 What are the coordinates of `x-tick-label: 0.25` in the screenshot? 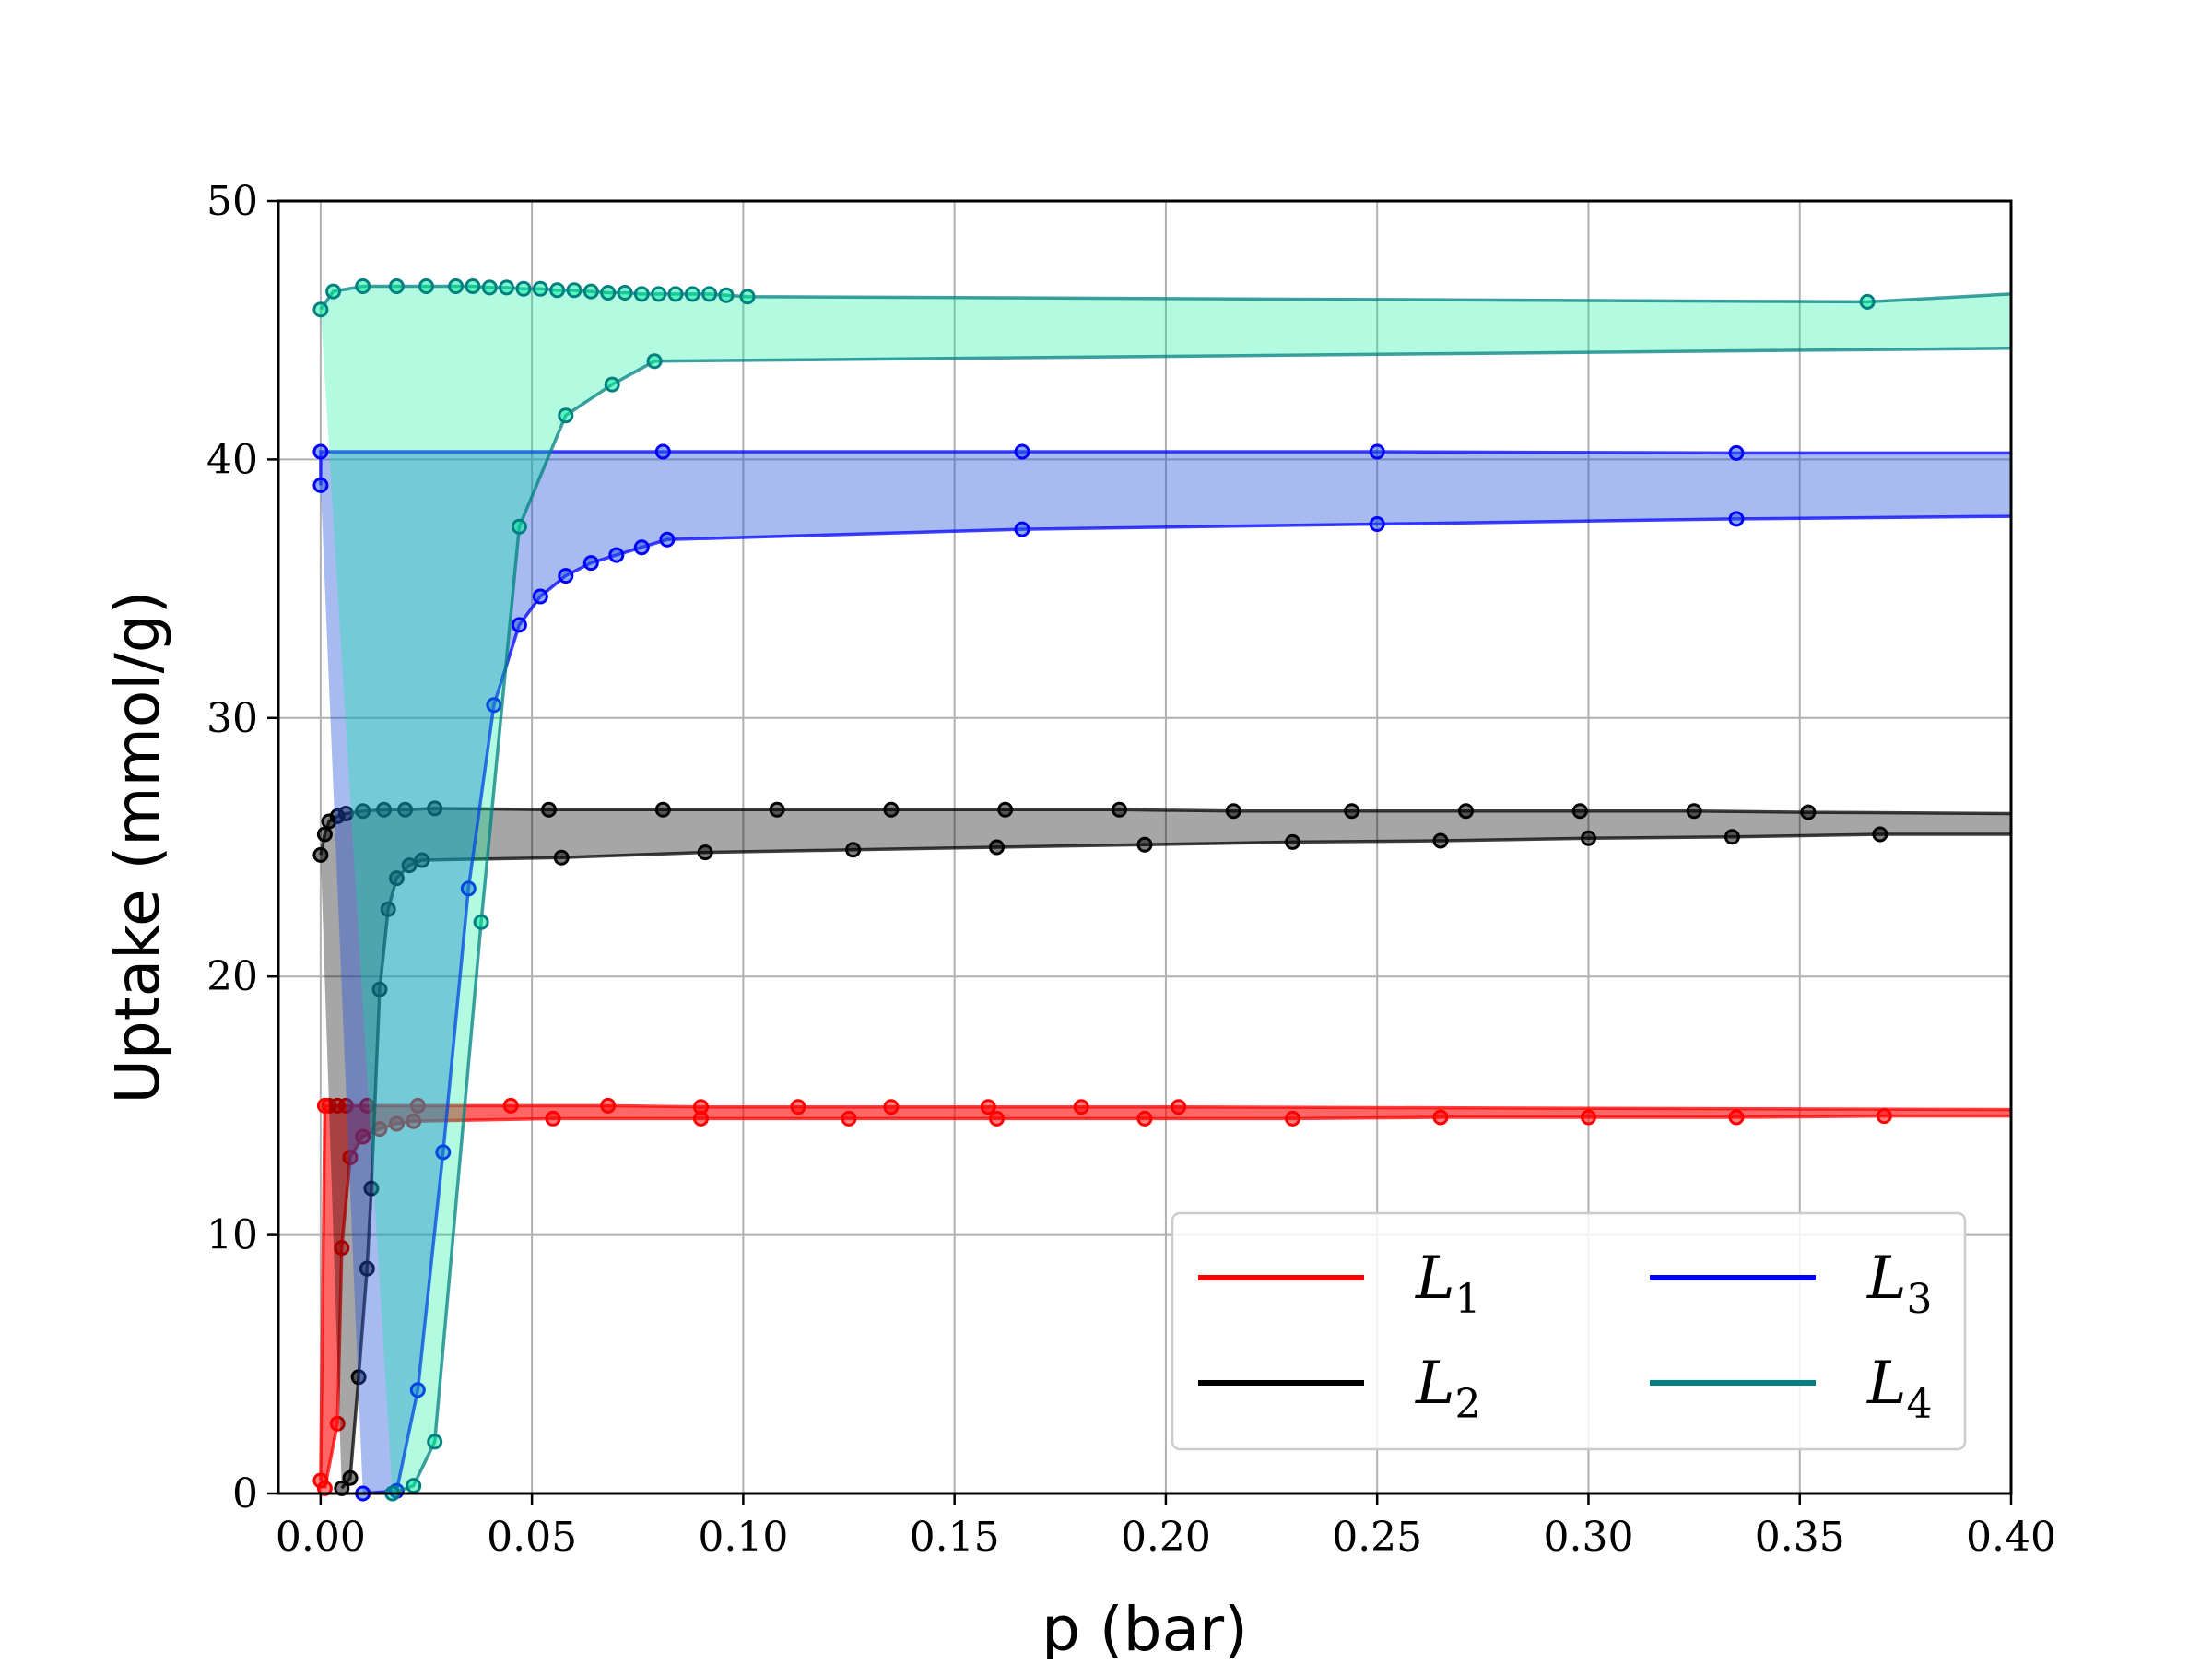 It's located at (1377, 1537).